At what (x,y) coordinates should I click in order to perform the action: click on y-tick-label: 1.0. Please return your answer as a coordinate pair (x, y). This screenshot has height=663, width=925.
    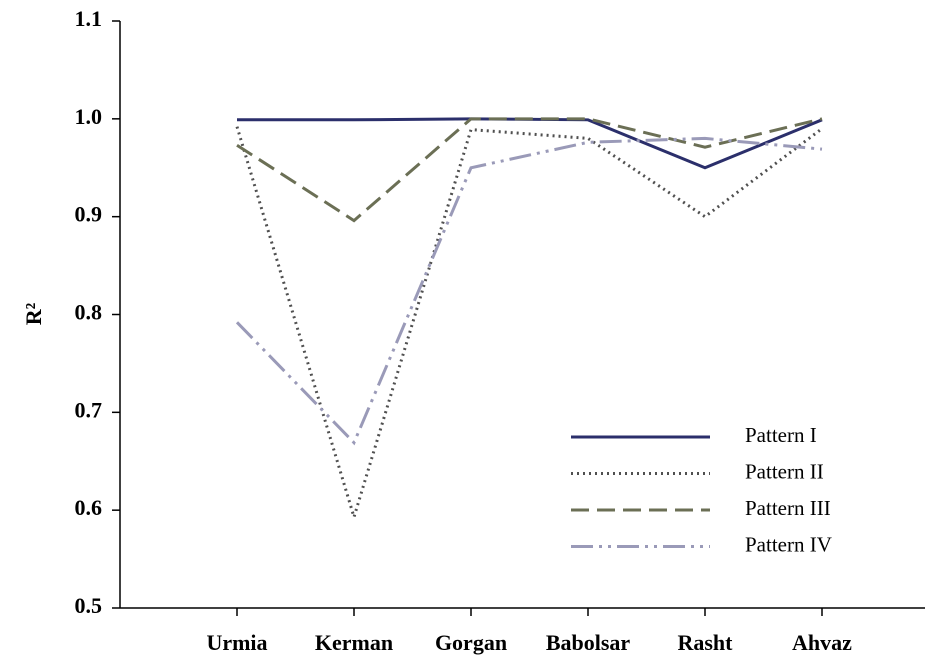
    Looking at the image, I should click on (89, 116).